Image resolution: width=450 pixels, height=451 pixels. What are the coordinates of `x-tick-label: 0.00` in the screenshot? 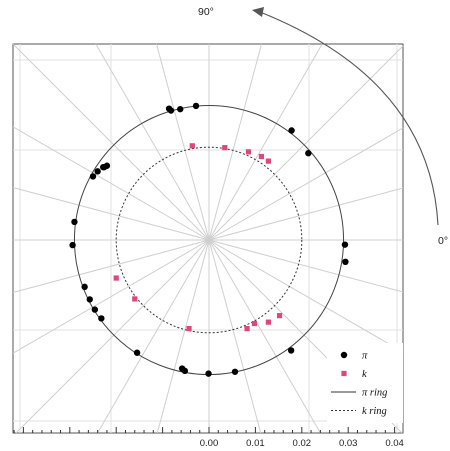 It's located at (209, 443).